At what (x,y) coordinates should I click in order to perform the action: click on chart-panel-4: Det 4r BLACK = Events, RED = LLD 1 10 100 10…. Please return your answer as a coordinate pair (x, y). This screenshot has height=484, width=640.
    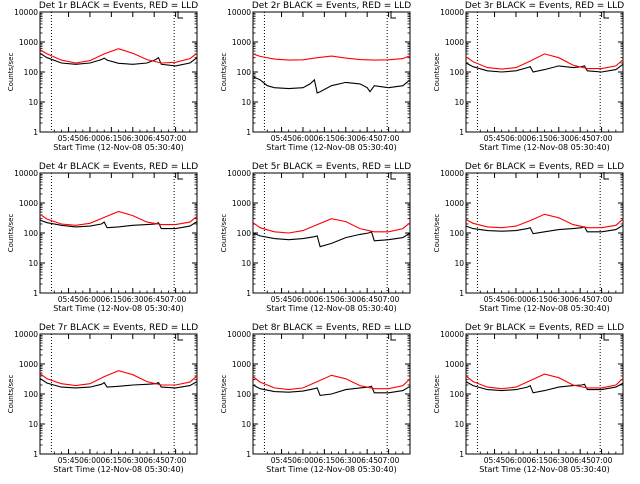
    Looking at the image, I should click on (102, 237).